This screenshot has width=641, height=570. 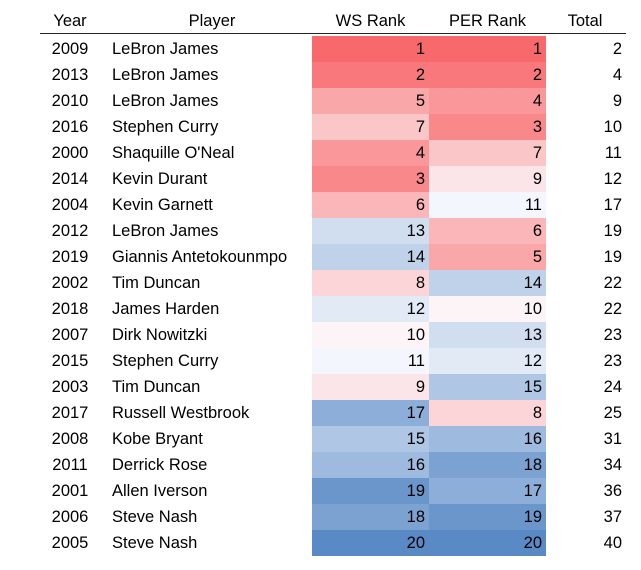 I want to click on table-row: 2016 Stephen Curry 7 3 10, so click(x=320, y=127).